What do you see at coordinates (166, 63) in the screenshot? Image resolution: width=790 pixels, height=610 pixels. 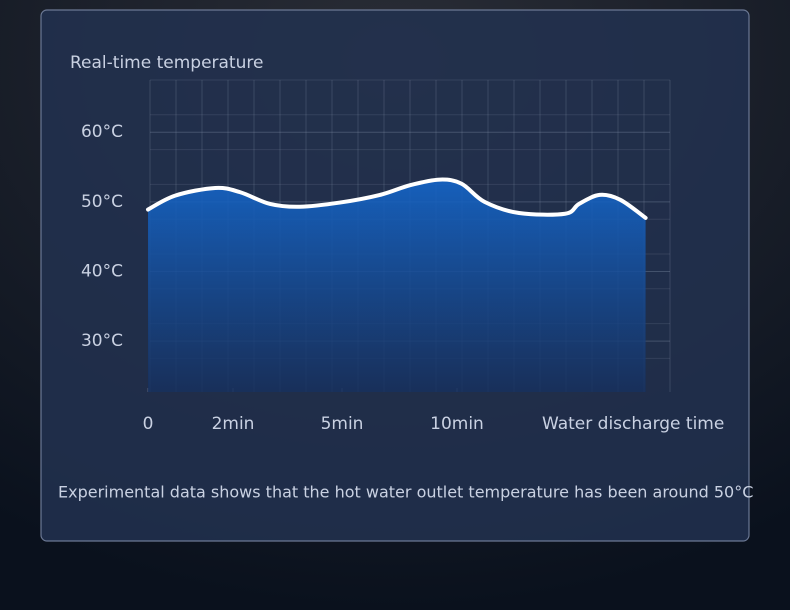 I see `chart-title: Real-time temperature` at bounding box center [166, 63].